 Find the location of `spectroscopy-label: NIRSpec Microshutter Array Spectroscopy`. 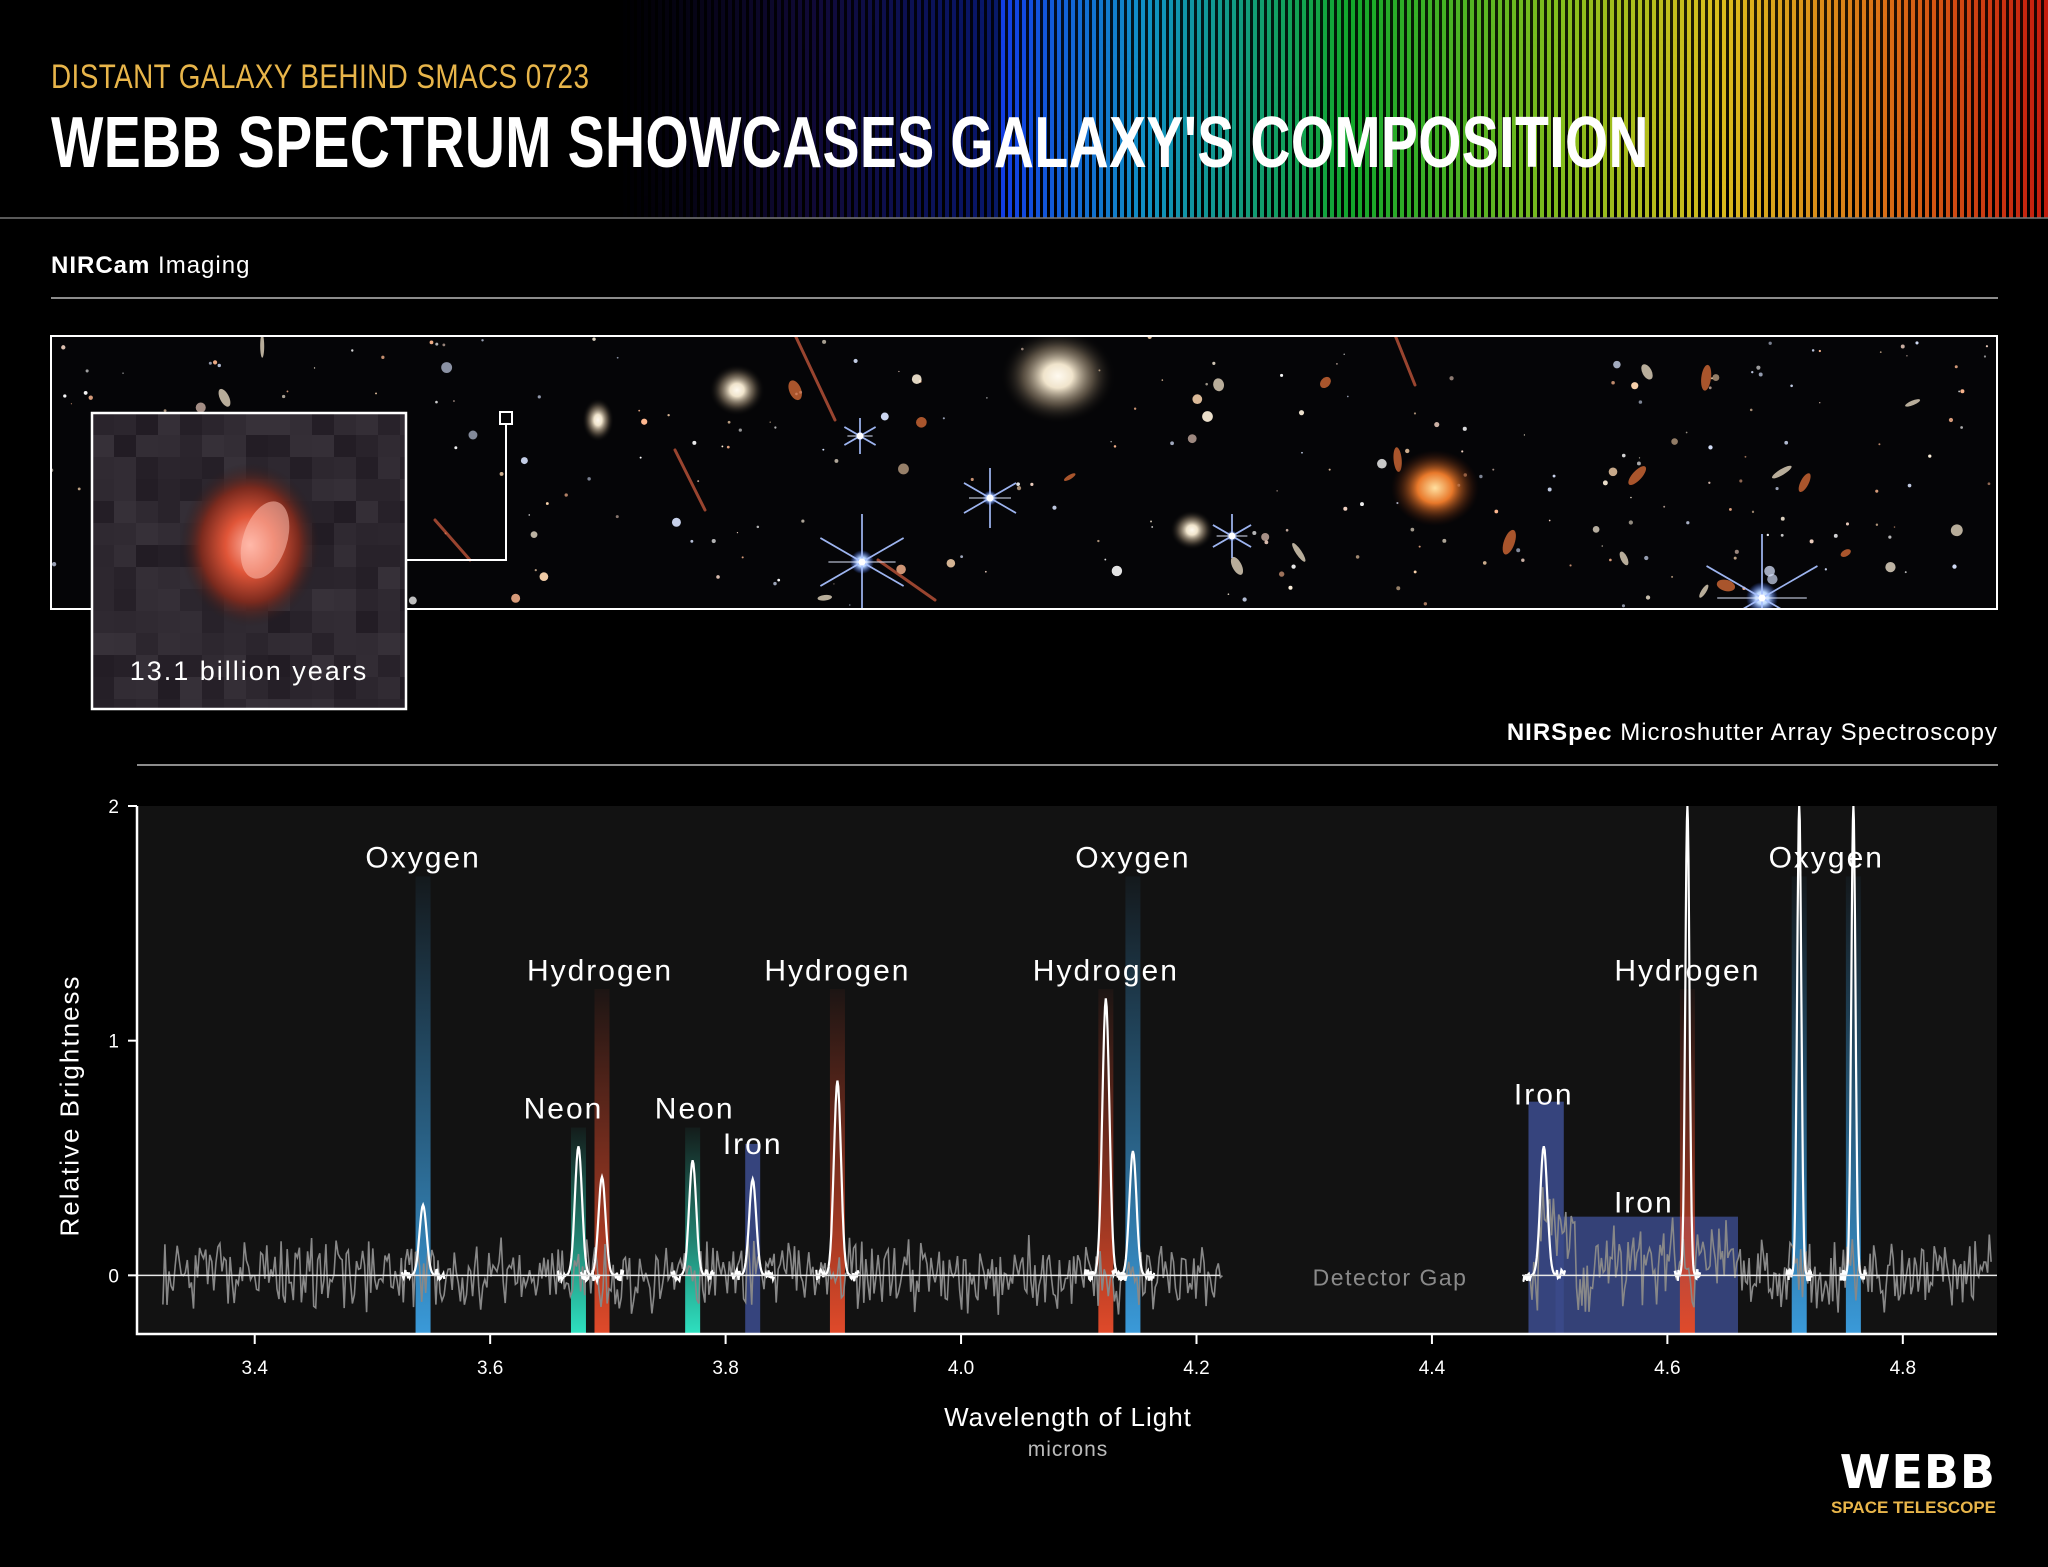

spectroscopy-label: NIRSpec Microshutter Array Spectroscopy is located at coordinates (1752, 733).